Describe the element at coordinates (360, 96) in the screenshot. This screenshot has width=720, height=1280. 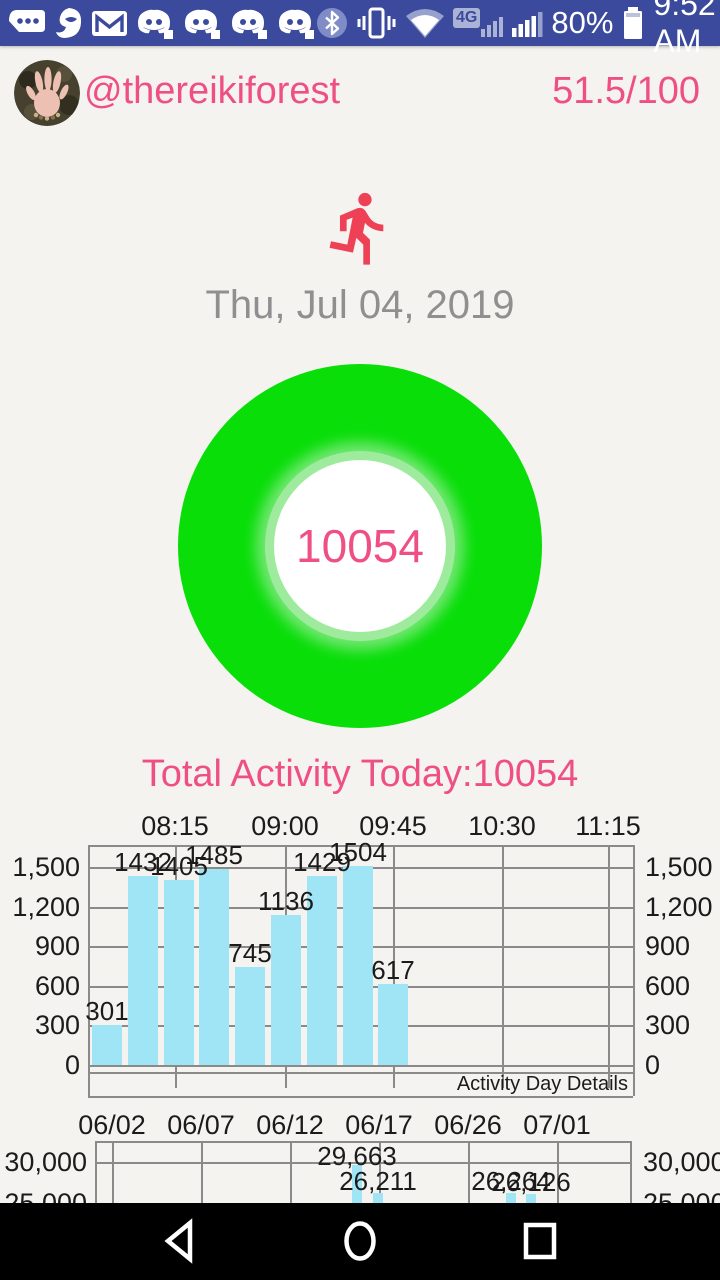
I see `profile-header: @thereikiforest 51.5/100` at that location.